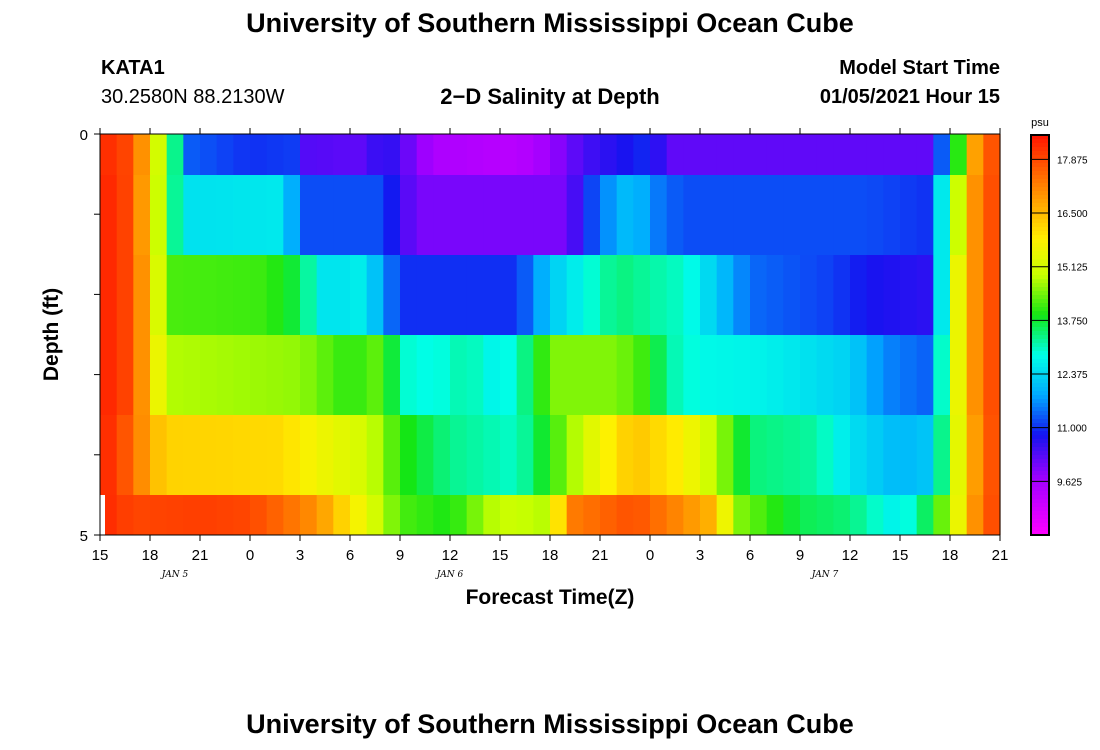  I want to click on y-tick-label: 5, so click(84, 536).